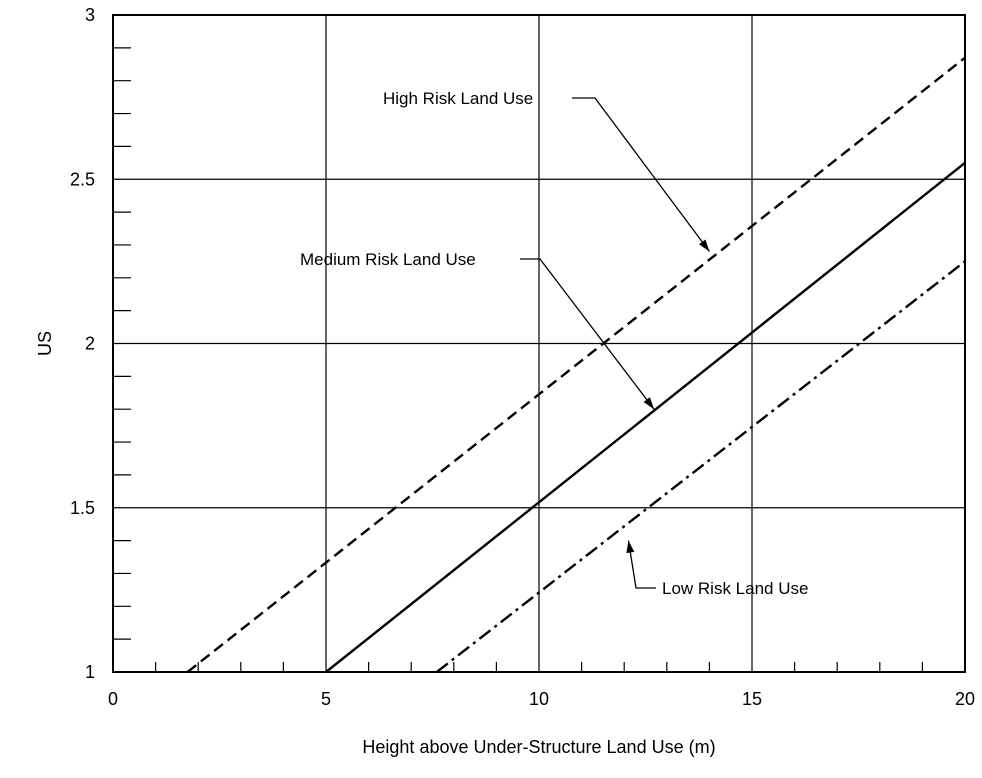  Describe the element at coordinates (82, 179) in the screenshot. I see `y-tick-label: 2.5` at that location.